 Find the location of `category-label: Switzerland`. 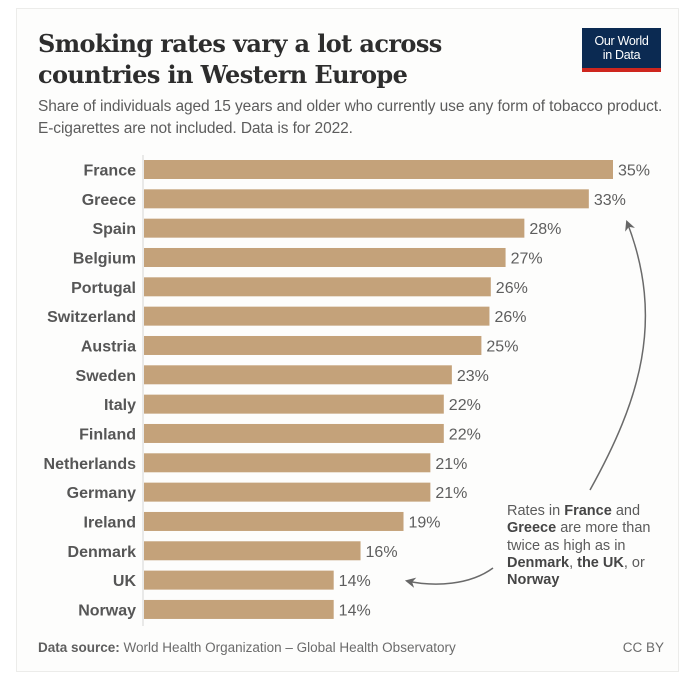

category-label: Switzerland is located at coordinates (91, 317).